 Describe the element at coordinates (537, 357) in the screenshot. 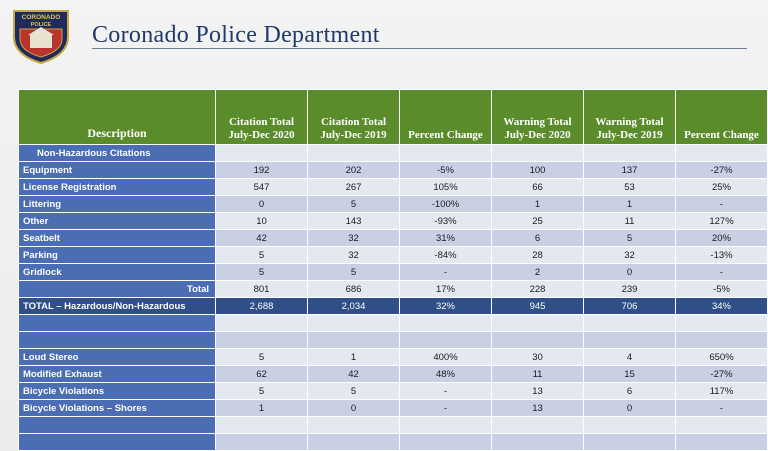

I see `table-cell: 30` at that location.